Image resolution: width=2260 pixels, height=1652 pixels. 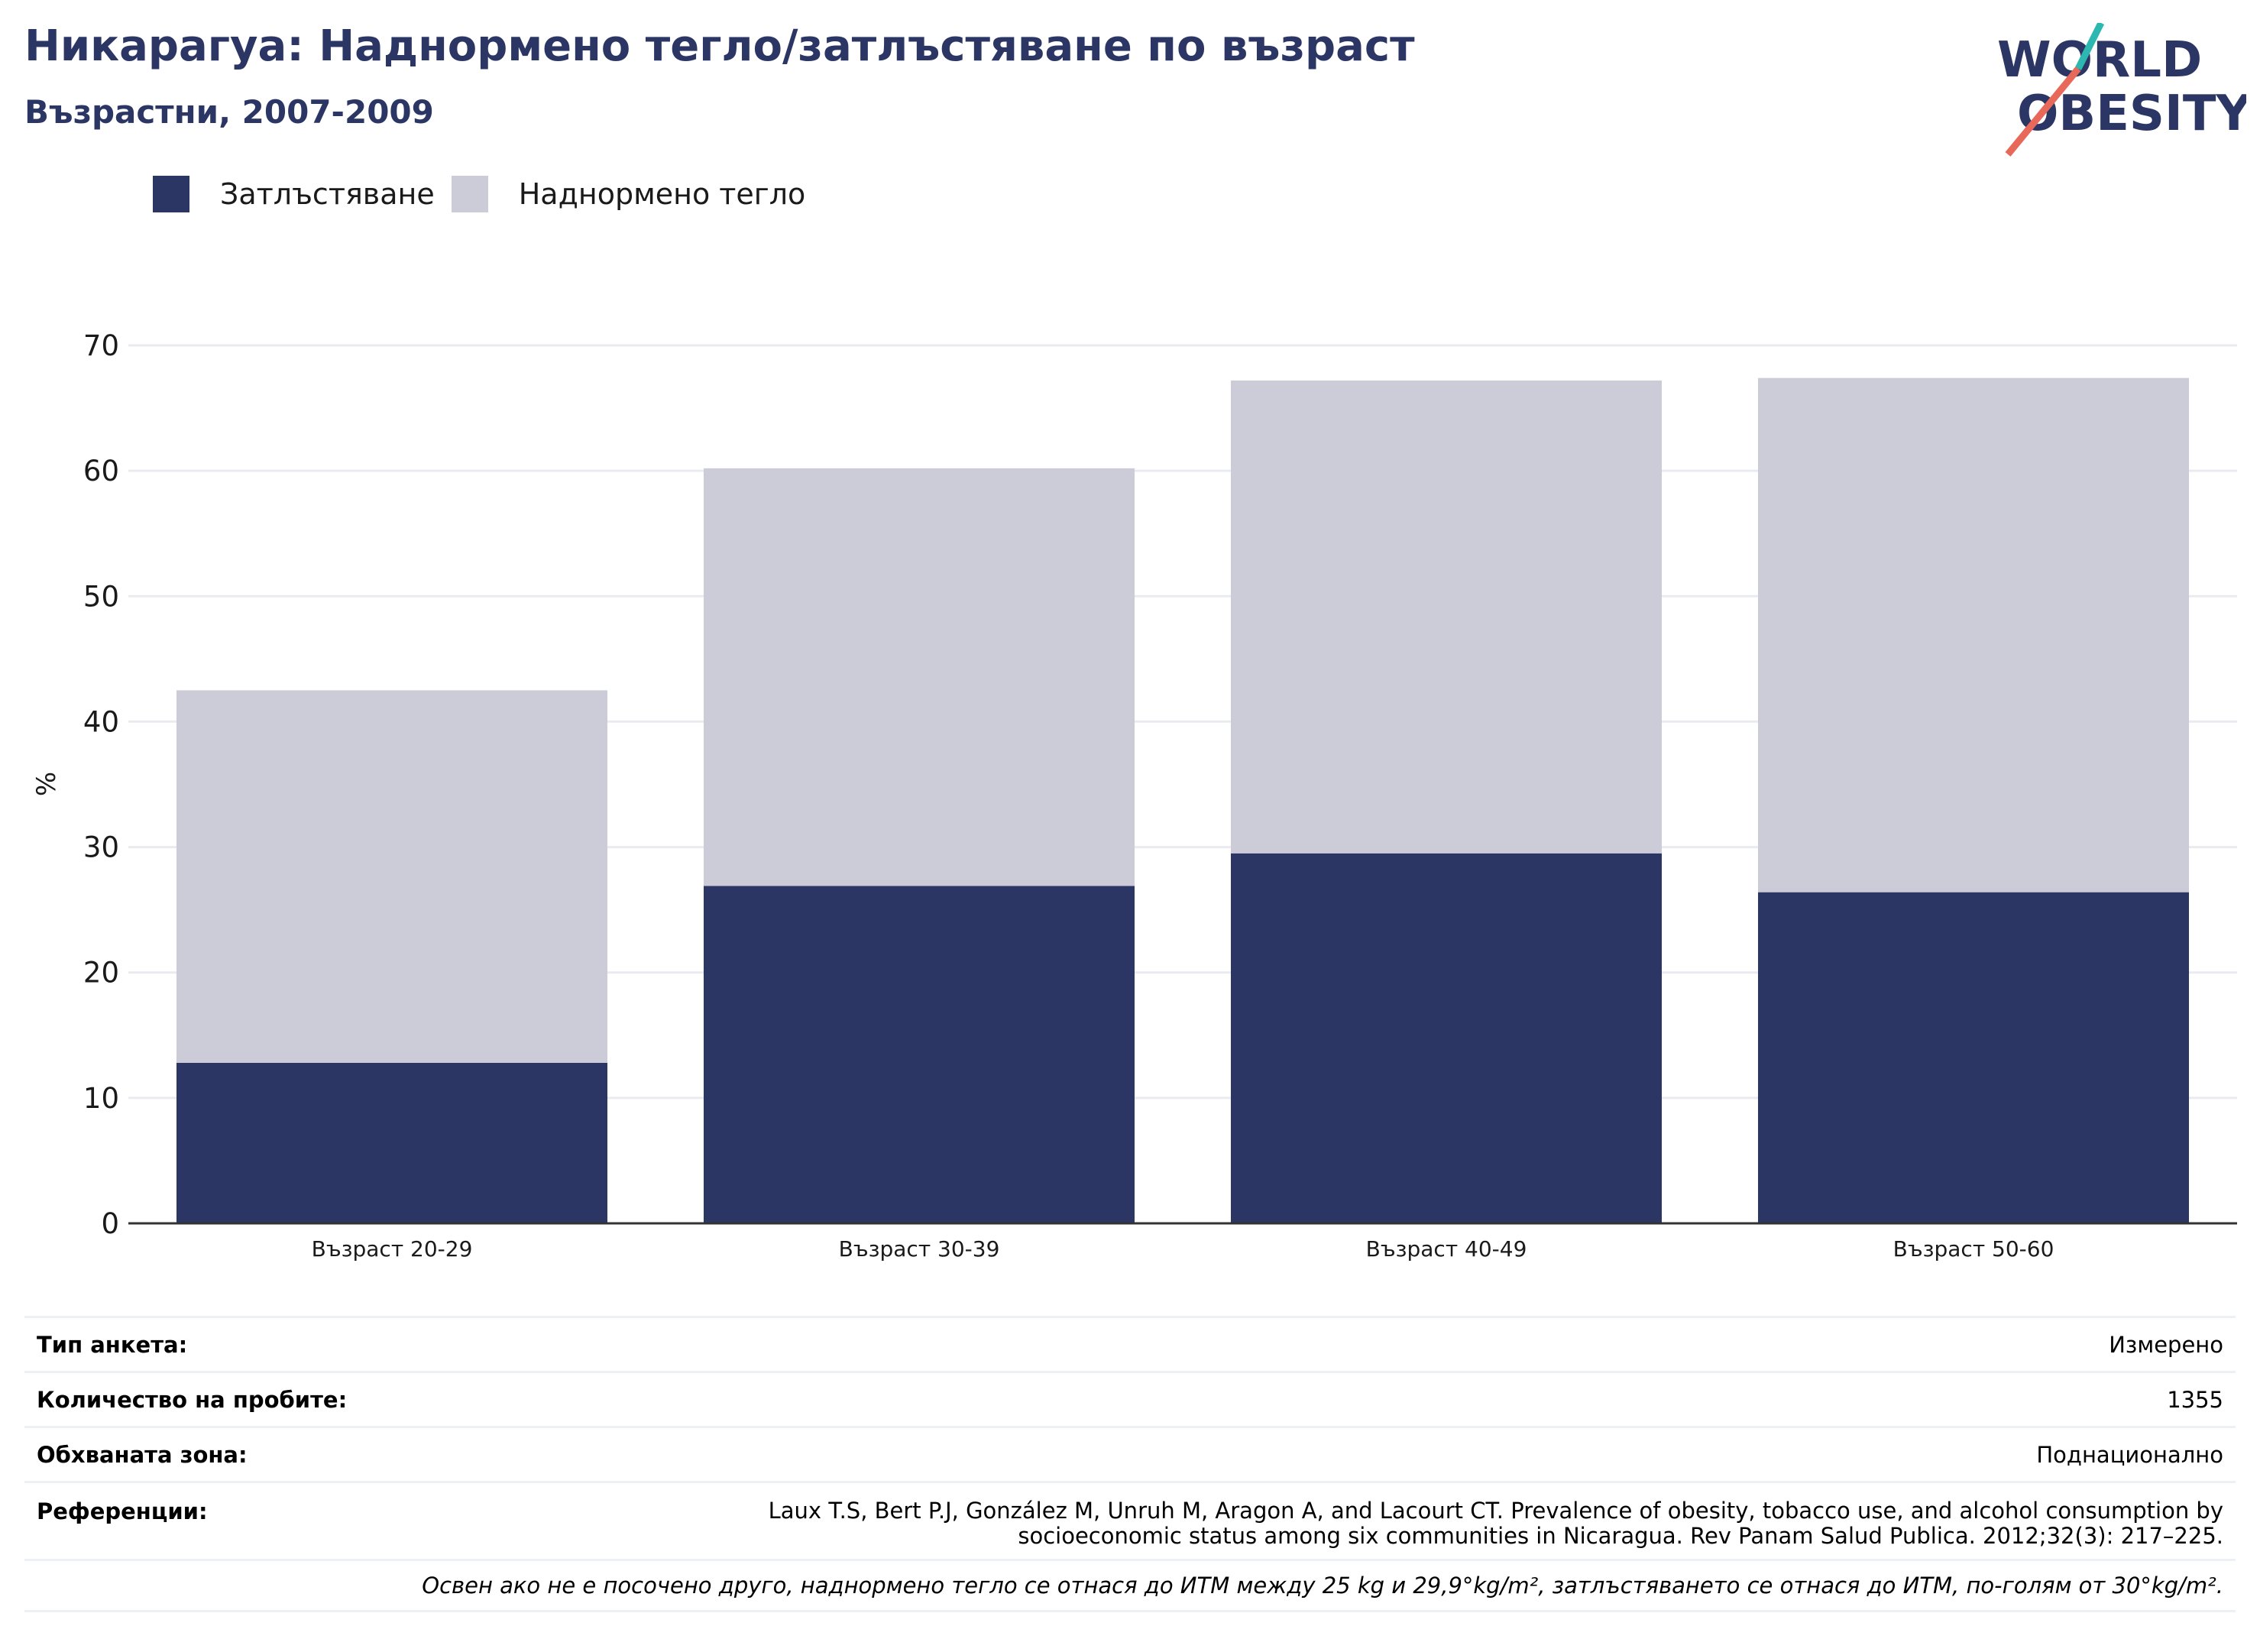 What do you see at coordinates (101, 596) in the screenshot?
I see `y-tick-label: 50` at bounding box center [101, 596].